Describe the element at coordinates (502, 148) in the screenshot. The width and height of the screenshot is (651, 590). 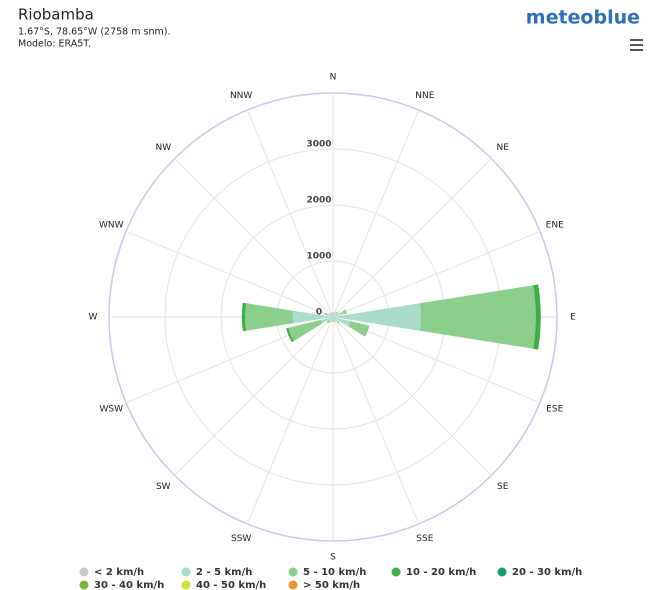
I see `direction-label: NE` at that location.